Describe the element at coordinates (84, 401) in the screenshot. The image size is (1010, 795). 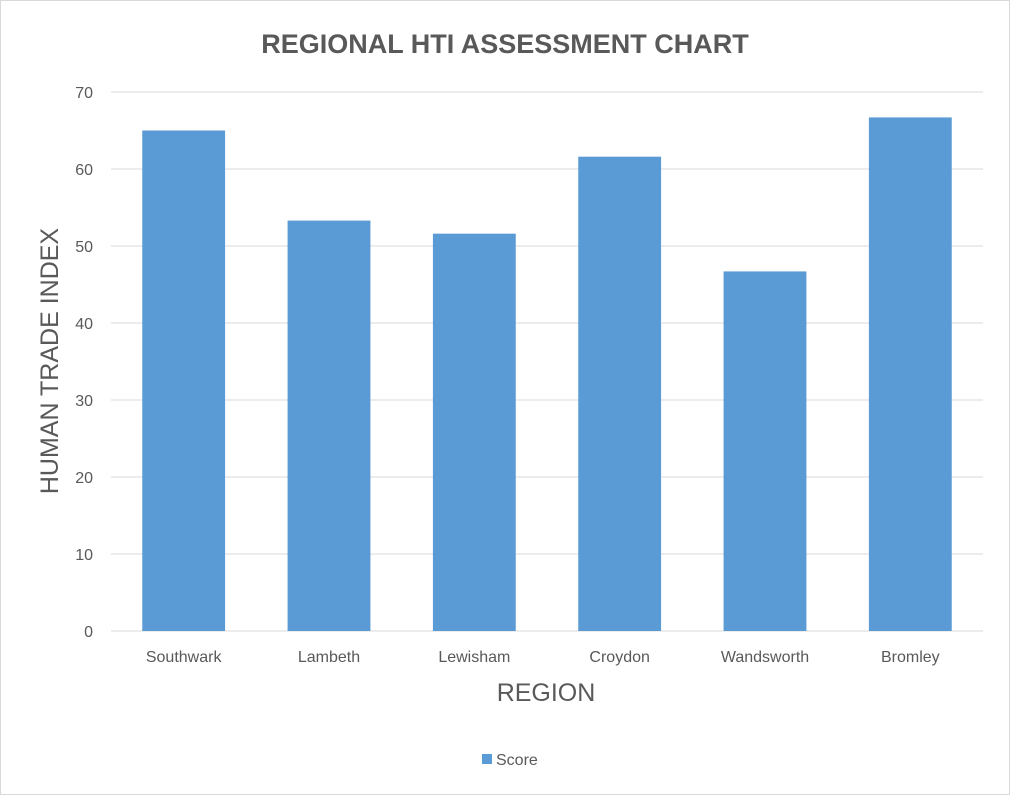
I see `y-tick-label-30: 30` at that location.